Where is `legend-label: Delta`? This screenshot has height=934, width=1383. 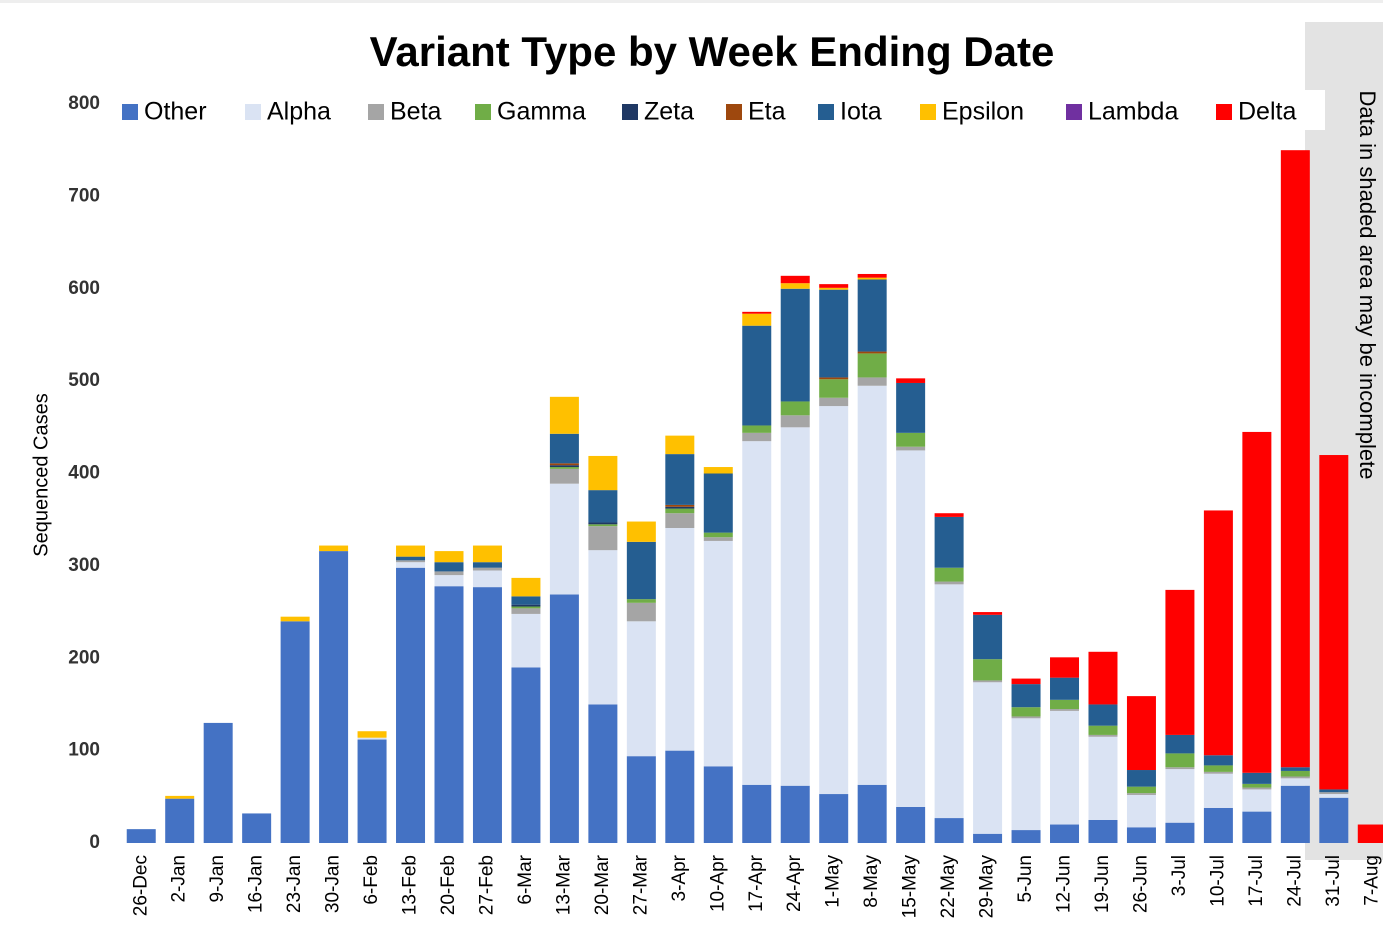 legend-label: Delta is located at coordinates (1267, 112).